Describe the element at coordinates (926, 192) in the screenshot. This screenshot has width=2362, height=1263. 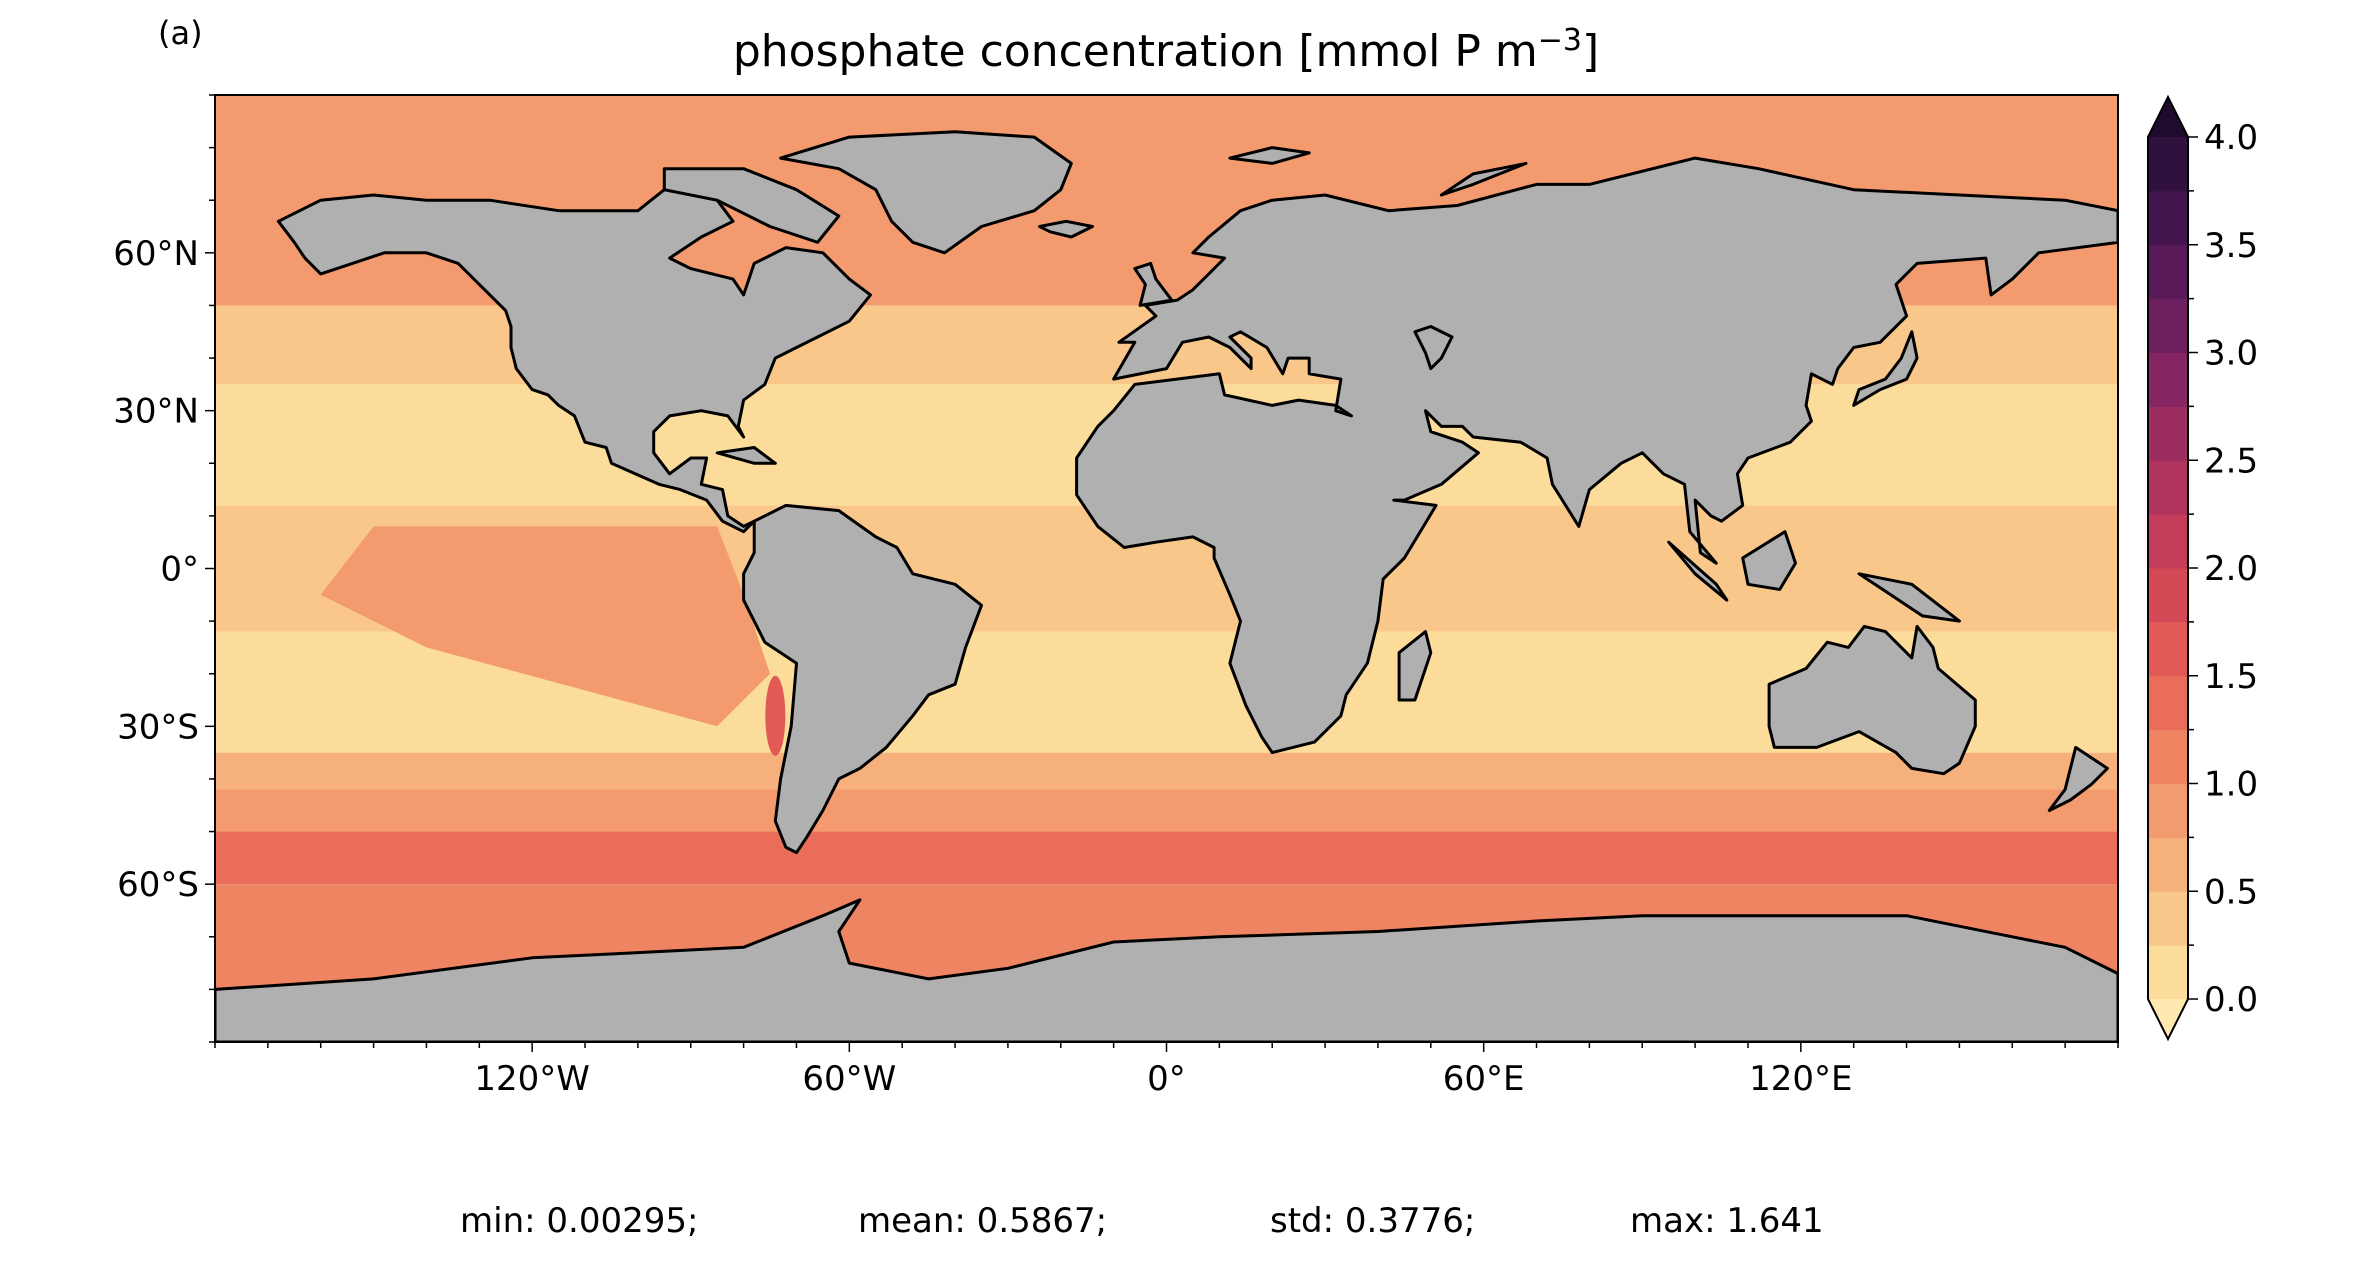
I see `land-greenland` at that location.